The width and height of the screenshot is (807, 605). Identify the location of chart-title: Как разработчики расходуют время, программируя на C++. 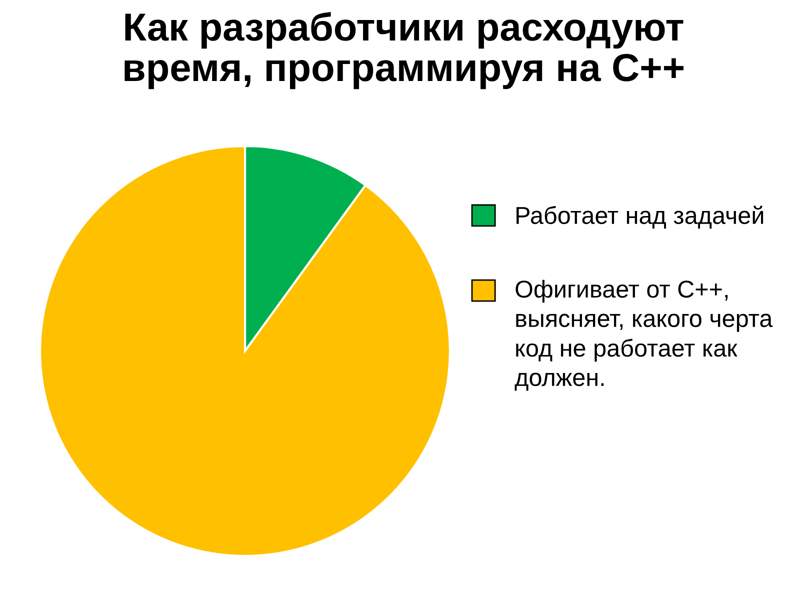
(404, 51).